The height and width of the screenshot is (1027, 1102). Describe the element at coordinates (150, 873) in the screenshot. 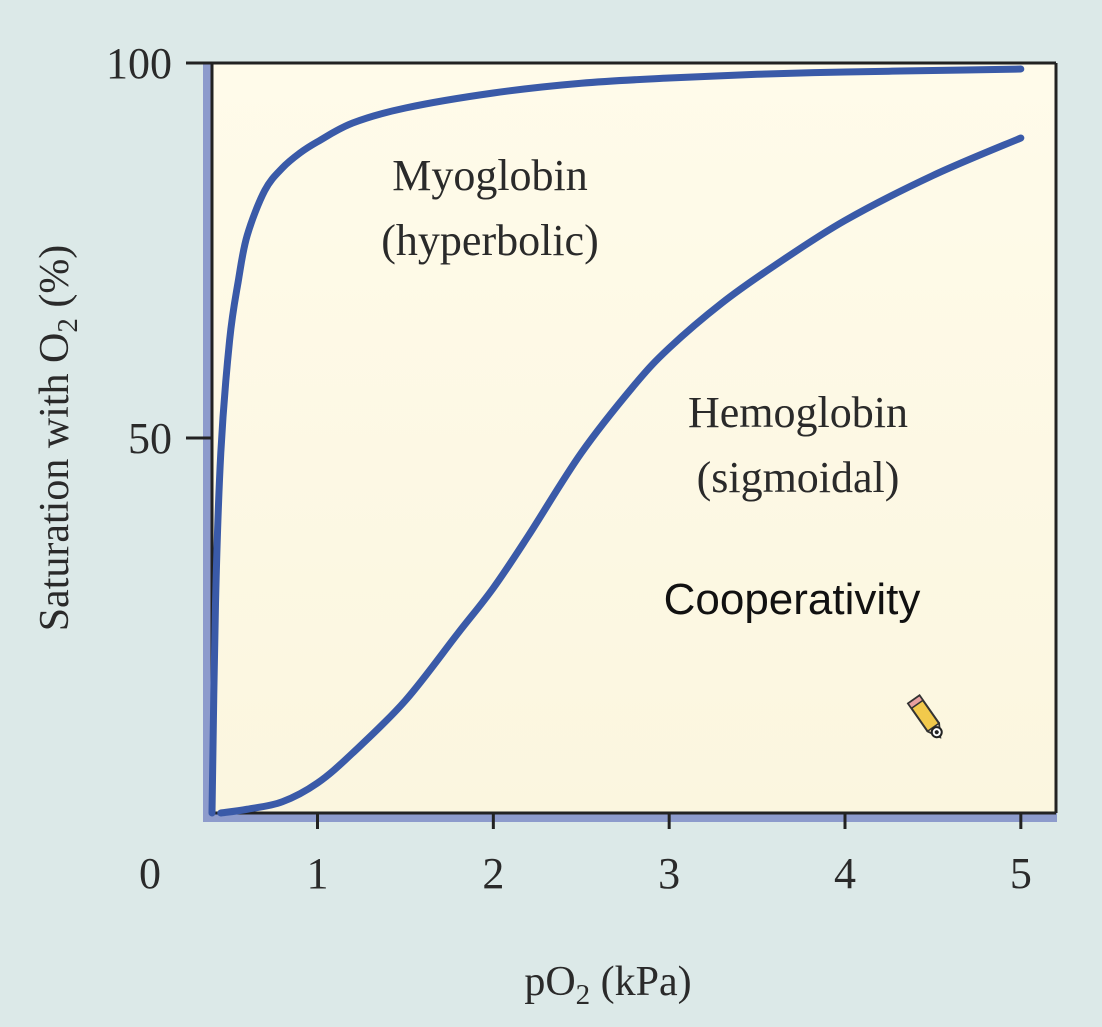

I see `origin-label: 0` at that location.